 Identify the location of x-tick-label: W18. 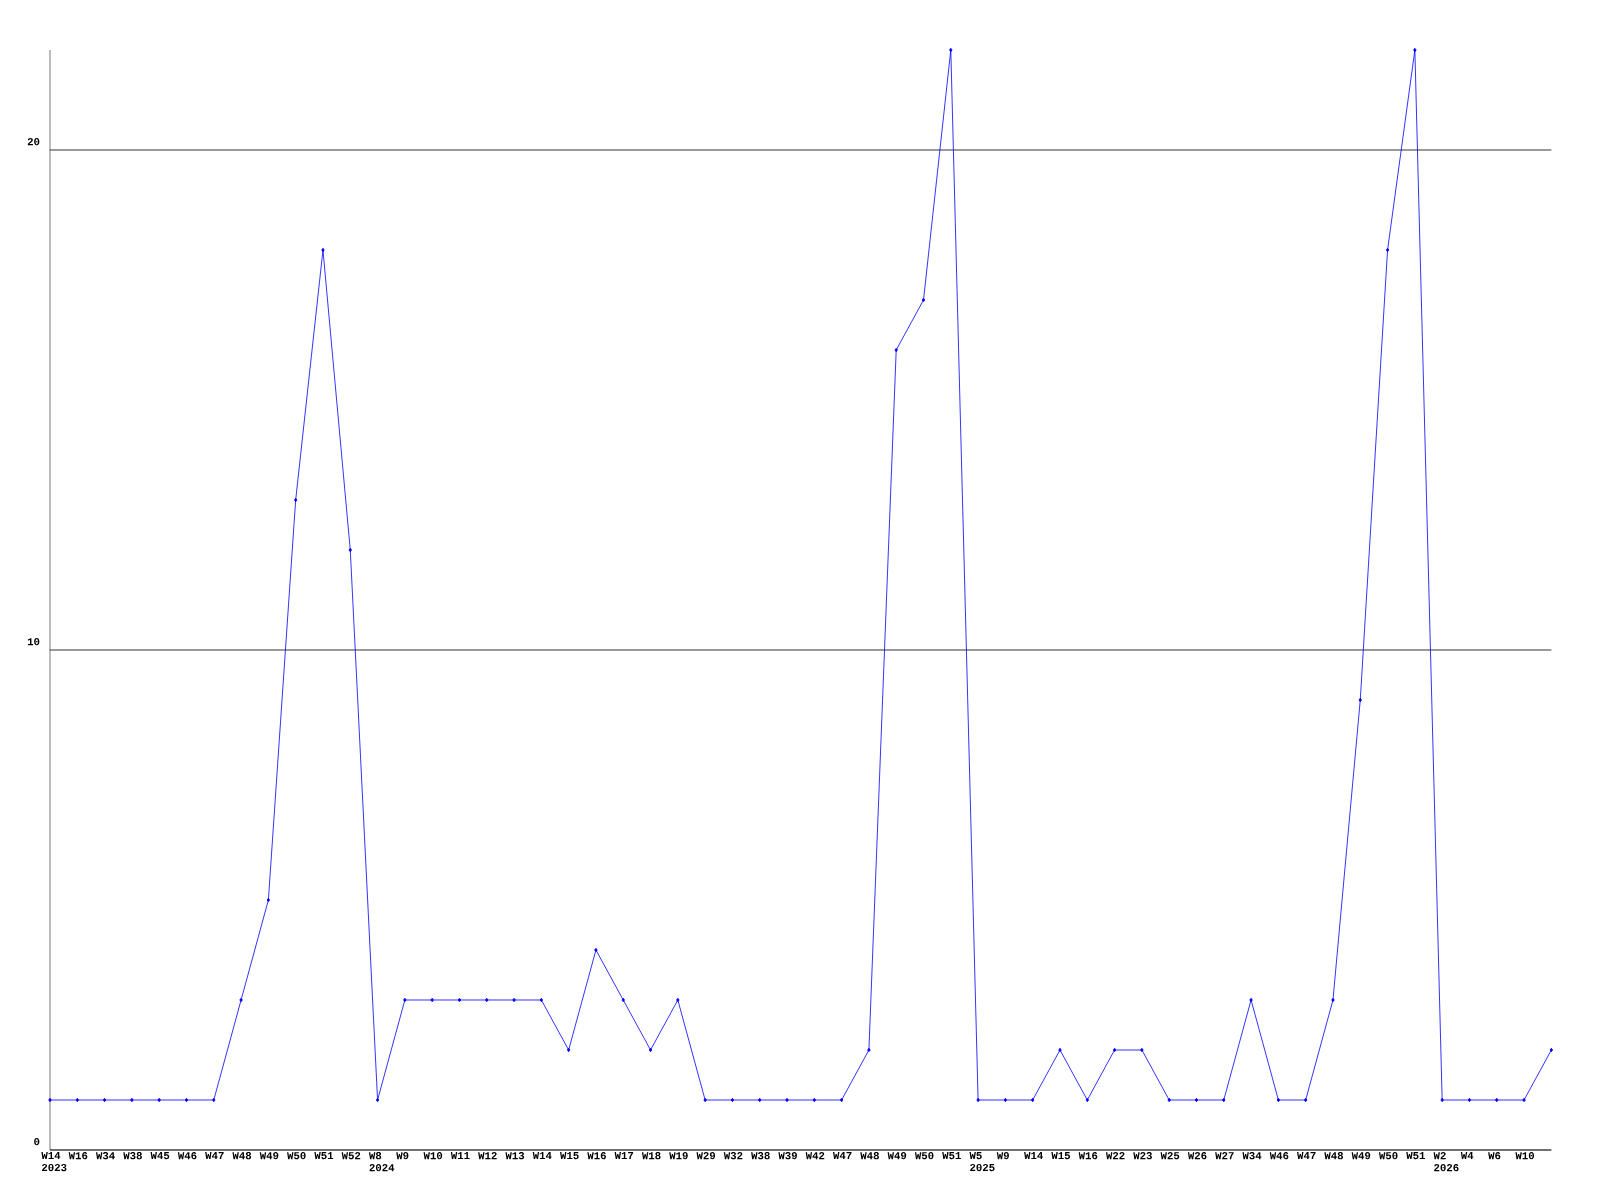
(651, 1156).